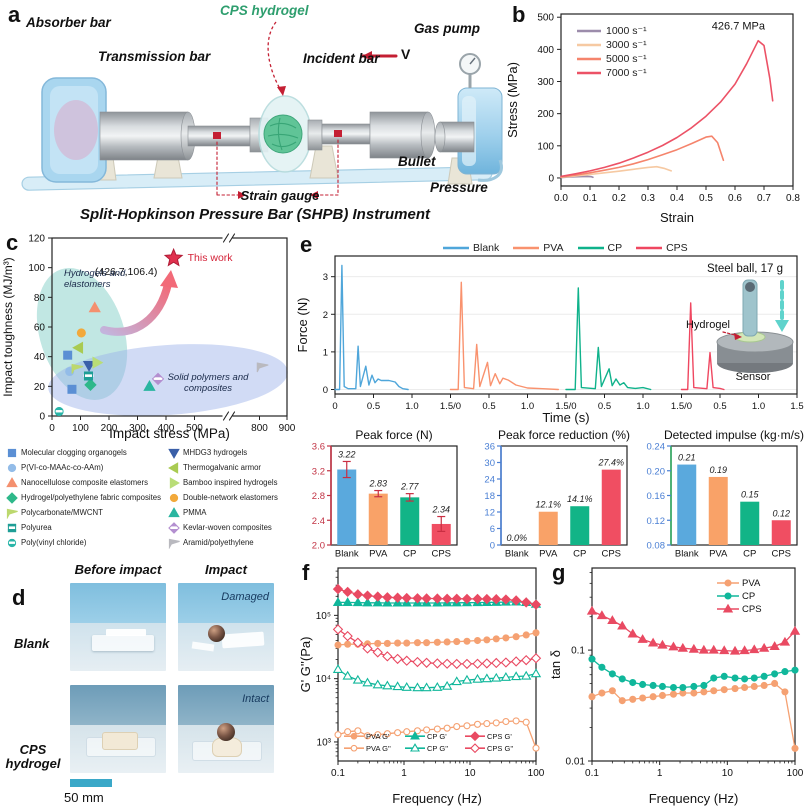 This screenshot has height=809, width=805. I want to click on svg-text: 0.8, so click(793, 198).